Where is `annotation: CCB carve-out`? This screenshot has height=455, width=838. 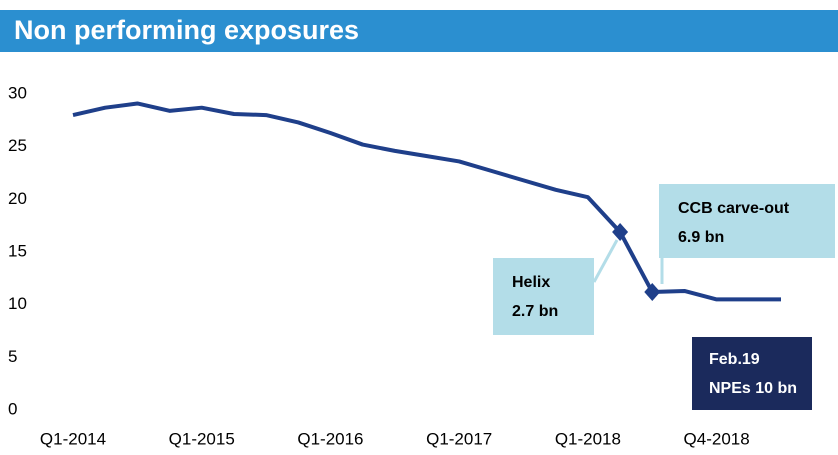
annotation: CCB carve-out is located at coordinates (734, 208).